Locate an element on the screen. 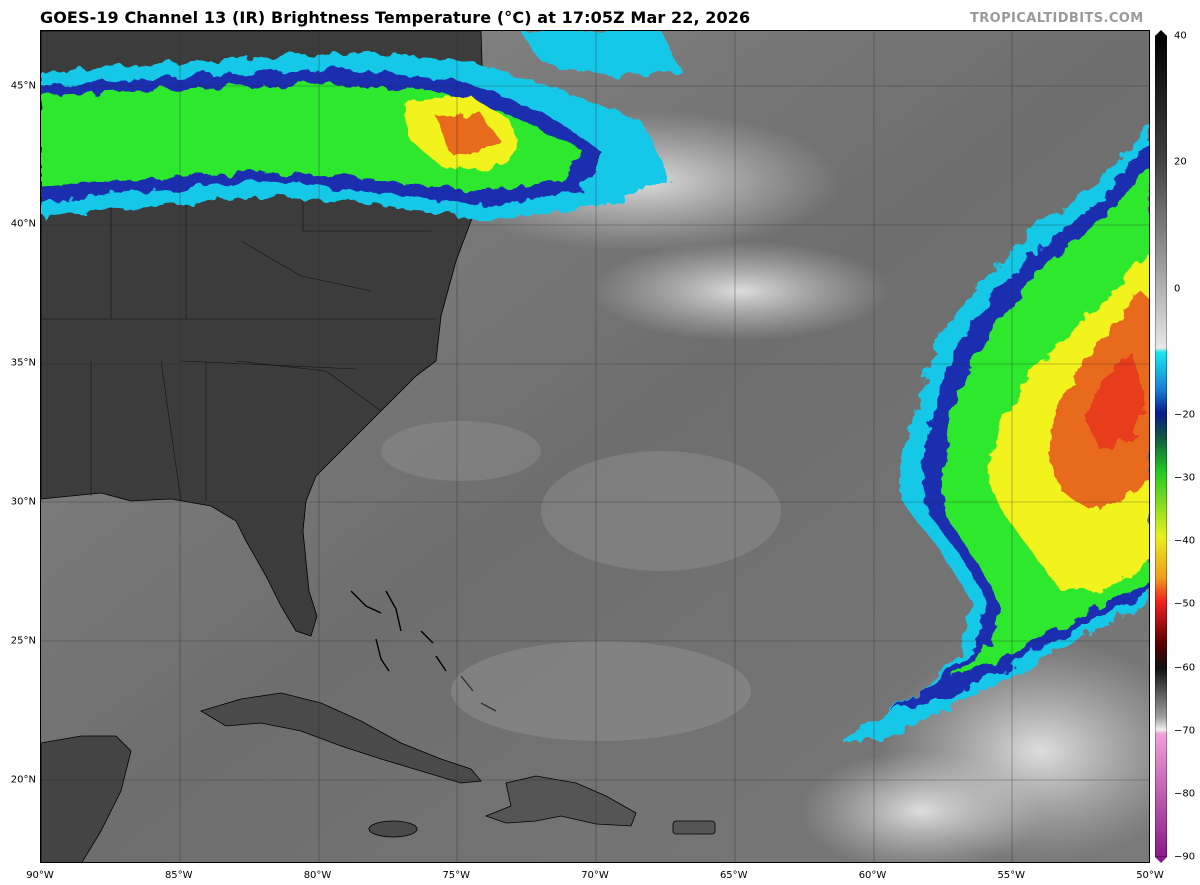 This screenshot has width=1200, height=885. colorbar-tick: −70 is located at coordinates (1185, 731).